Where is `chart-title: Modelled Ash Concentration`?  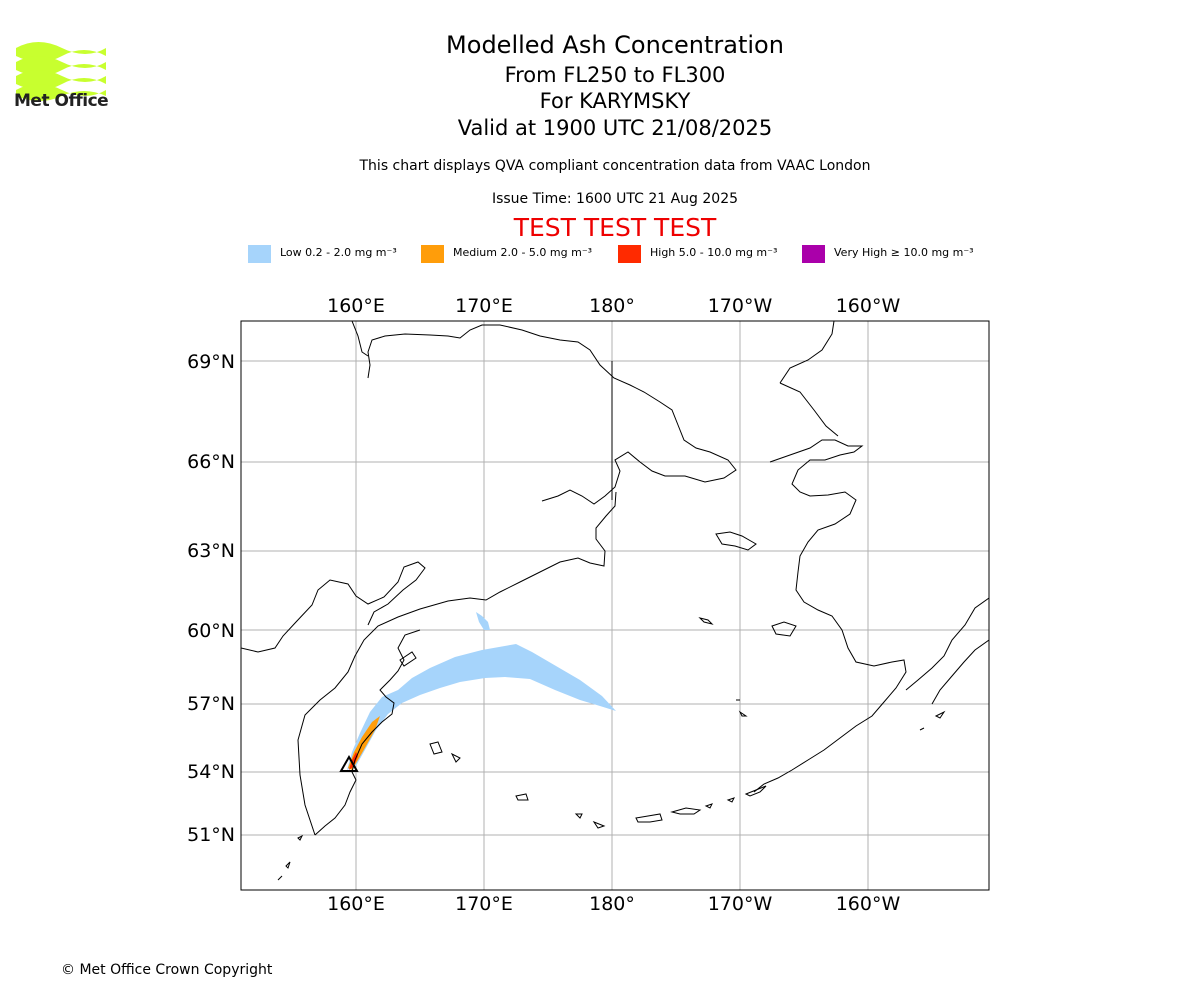 chart-title: Modelled Ash Concentration is located at coordinates (615, 45).